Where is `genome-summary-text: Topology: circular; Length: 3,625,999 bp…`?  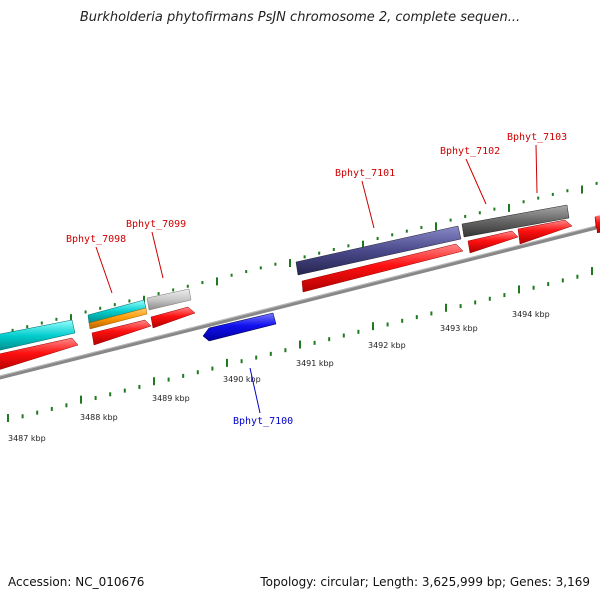 genome-summary-text: Topology: circular; Length: 3,625,999 bp… is located at coordinates (425, 582).